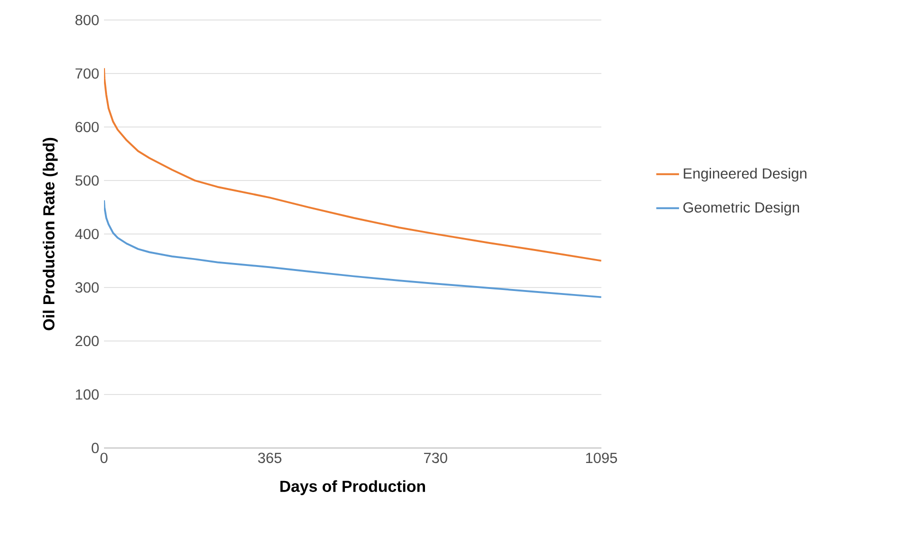  Describe the element at coordinates (745, 175) in the screenshot. I see `legend-label: Engineered Design` at that location.